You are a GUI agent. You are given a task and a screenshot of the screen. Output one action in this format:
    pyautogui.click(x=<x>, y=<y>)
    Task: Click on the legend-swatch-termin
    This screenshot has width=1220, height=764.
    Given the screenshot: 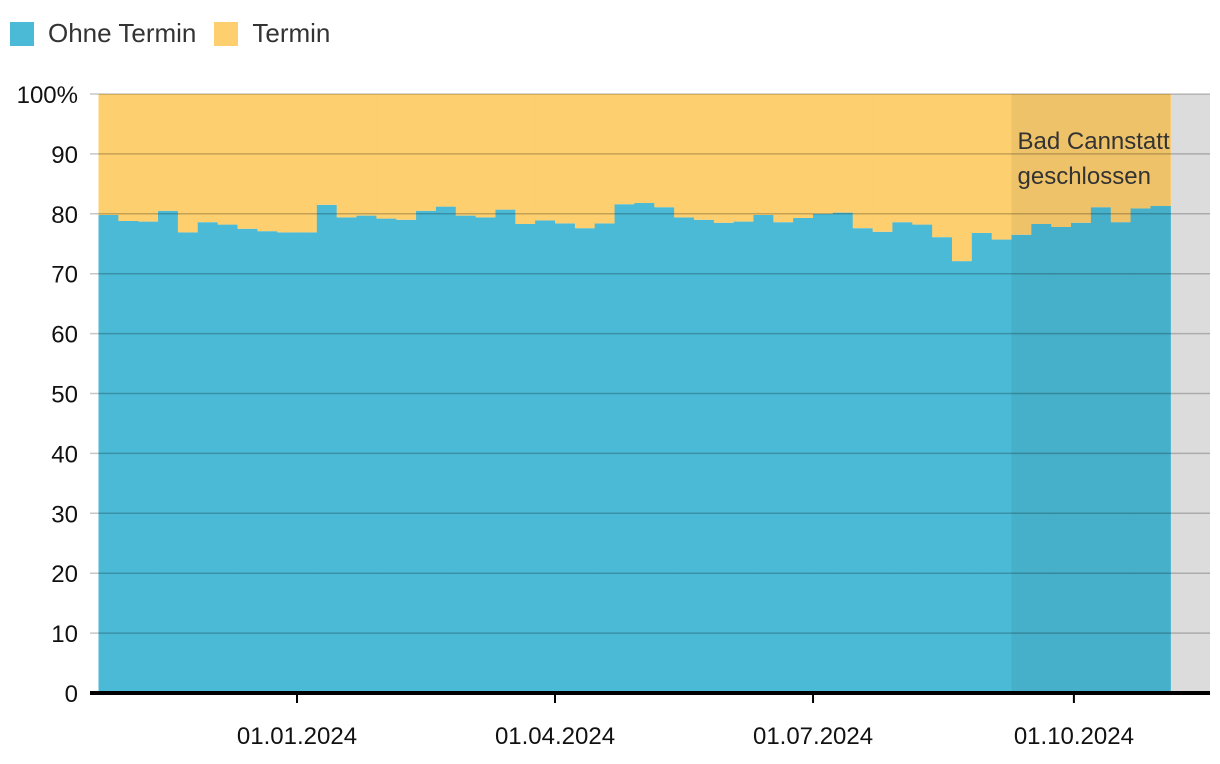 What is the action you would take?
    pyautogui.click(x=226, y=33)
    